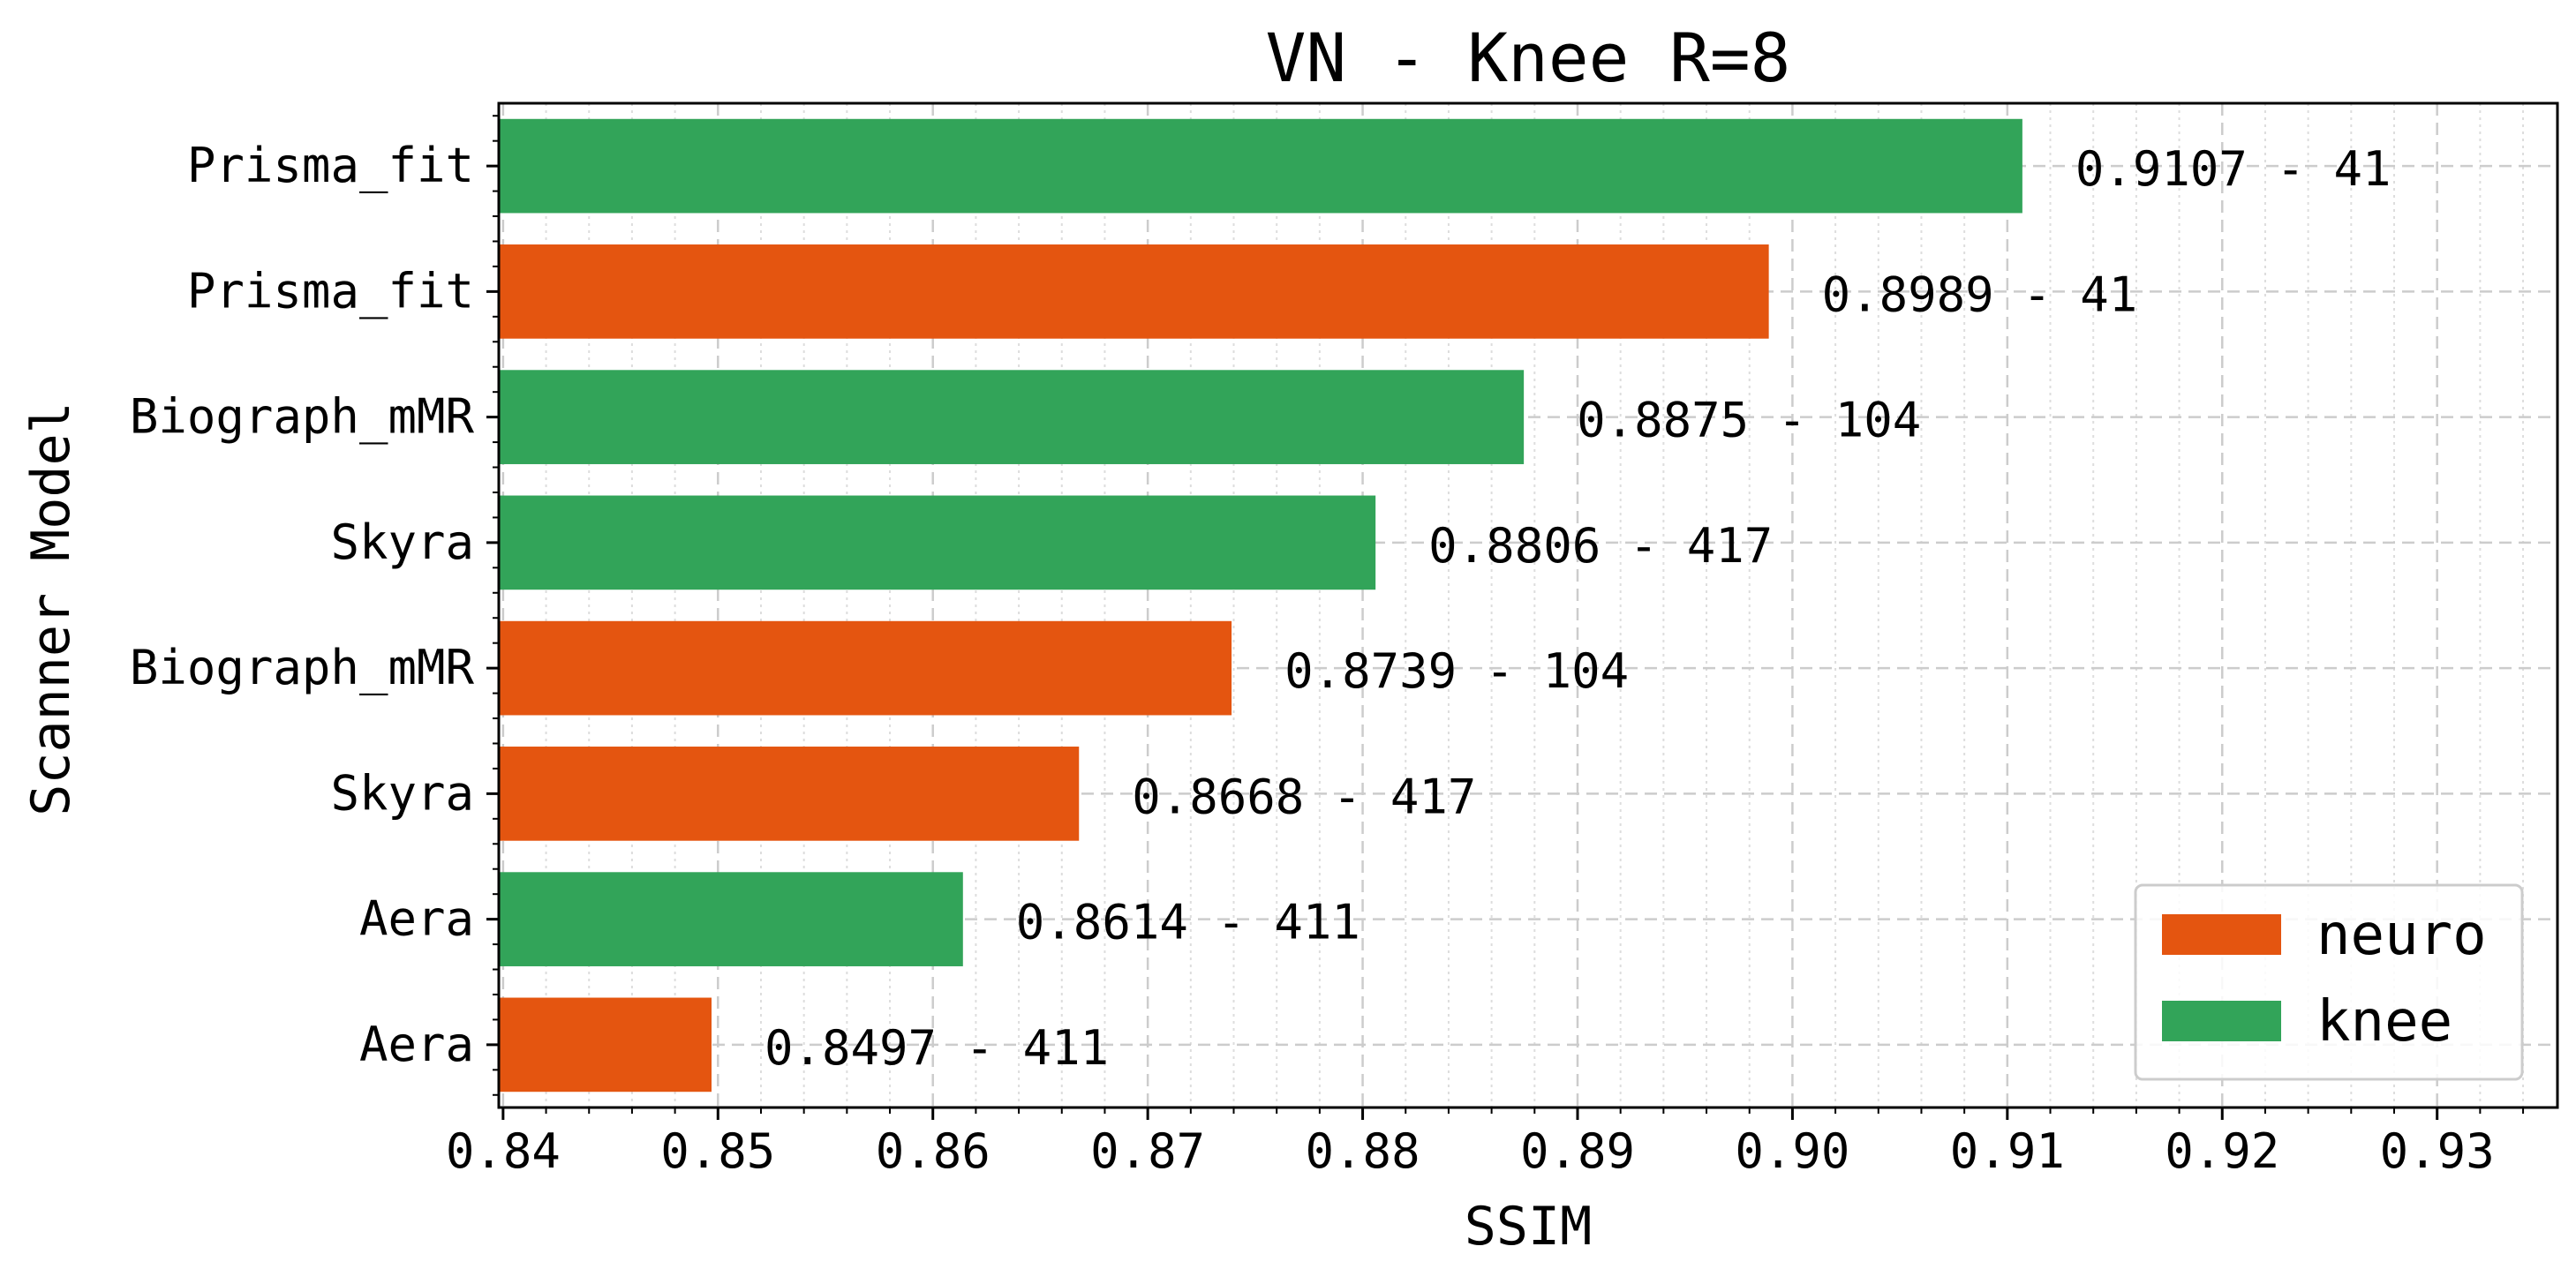  Describe the element at coordinates (937, 1048) in the screenshot. I see `data-label: 0.8497 - 411` at that location.